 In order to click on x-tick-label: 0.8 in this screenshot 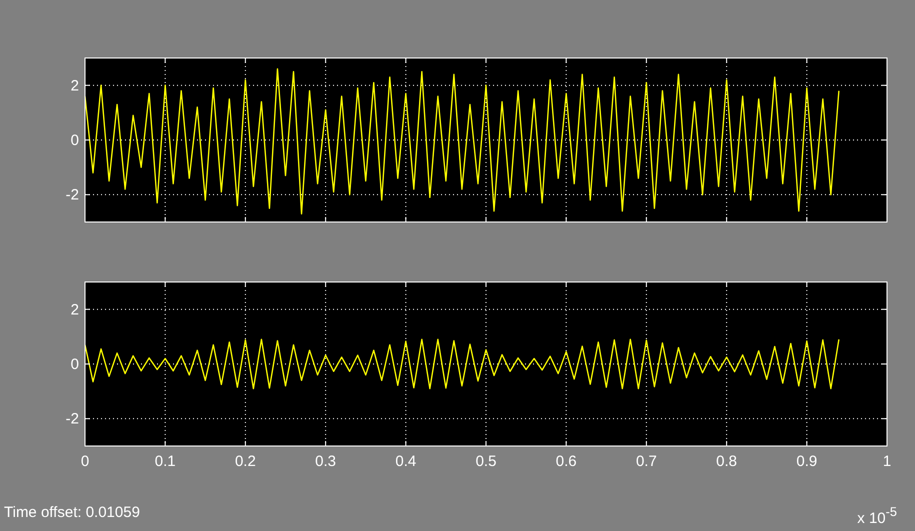, I will do `click(727, 461)`.